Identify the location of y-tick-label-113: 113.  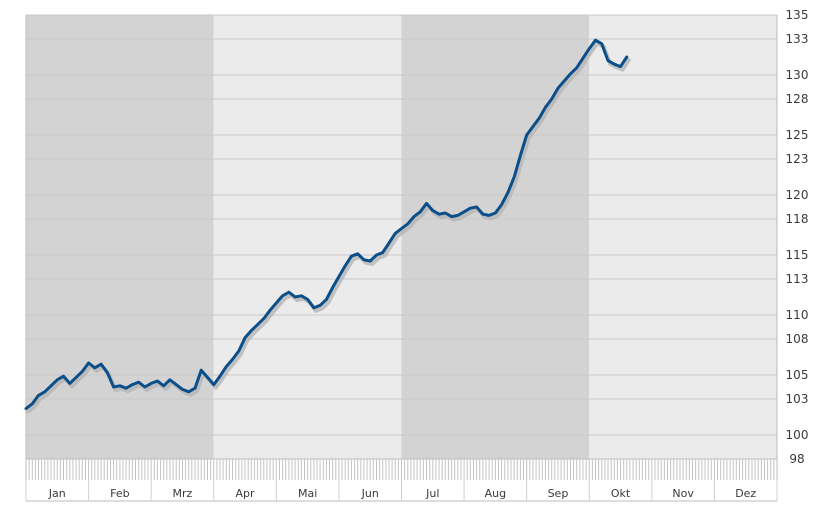
(797, 279).